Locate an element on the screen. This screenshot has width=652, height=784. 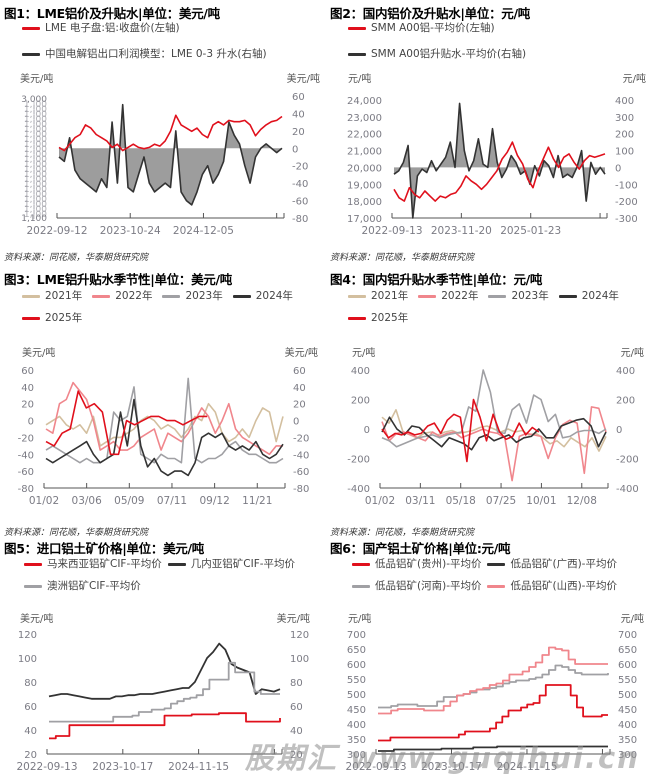
legend-item: 2025年 is located at coordinates (378, 318).